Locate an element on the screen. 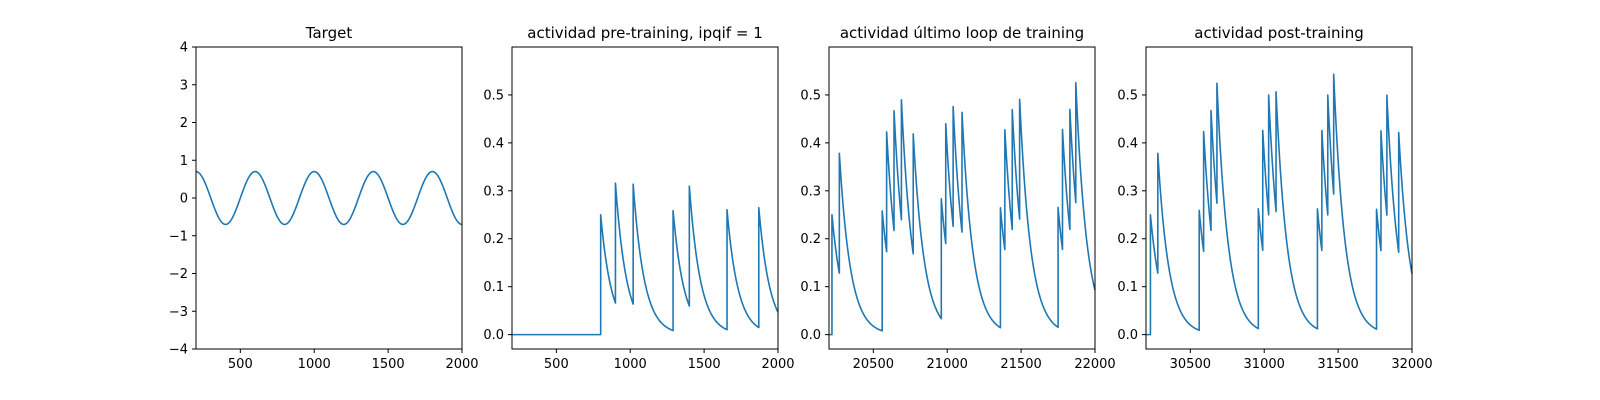 This screenshot has height=400, width=1600. chart-title: actividad pre-training, ipqif = 1 is located at coordinates (645, 33).